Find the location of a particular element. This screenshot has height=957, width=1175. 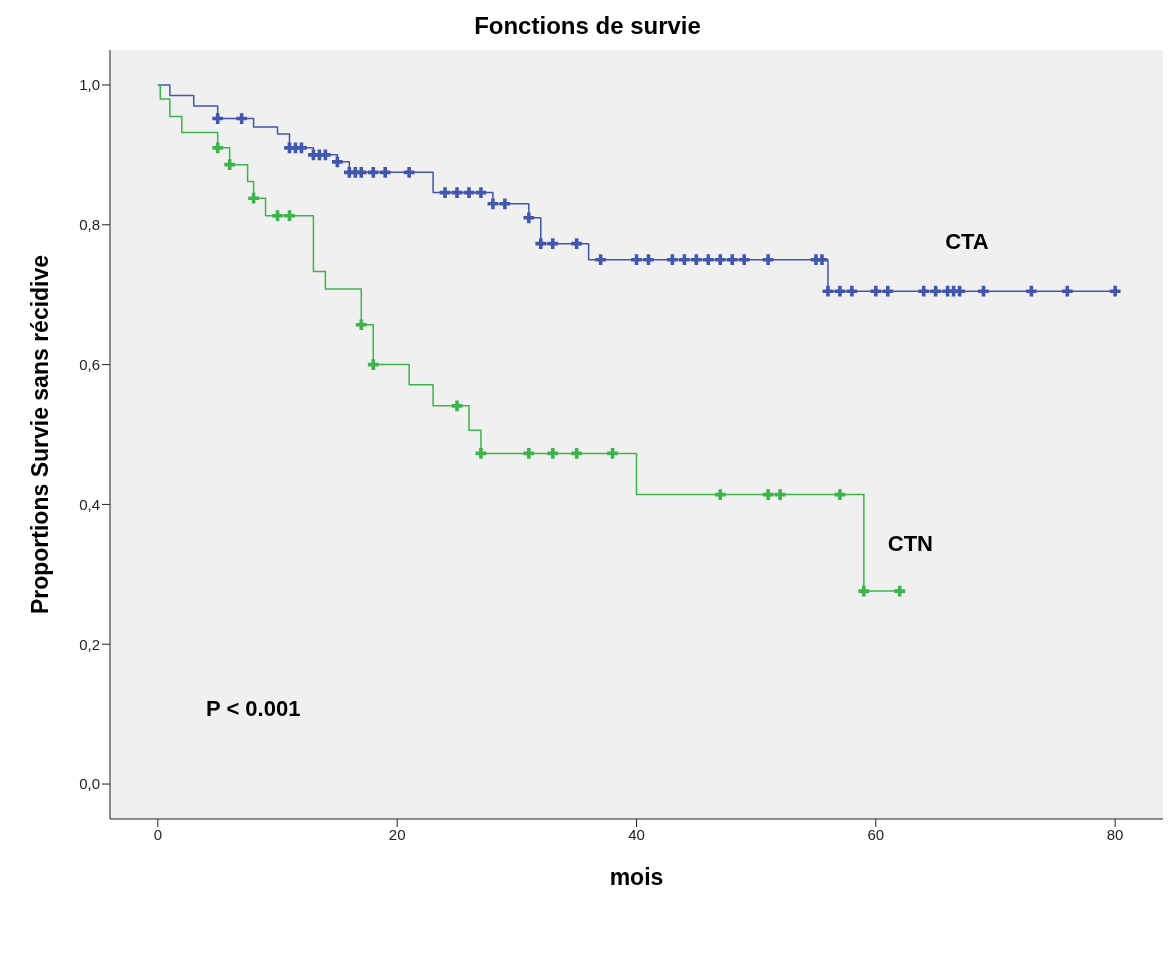

x-tick-label: 20 is located at coordinates (397, 834).